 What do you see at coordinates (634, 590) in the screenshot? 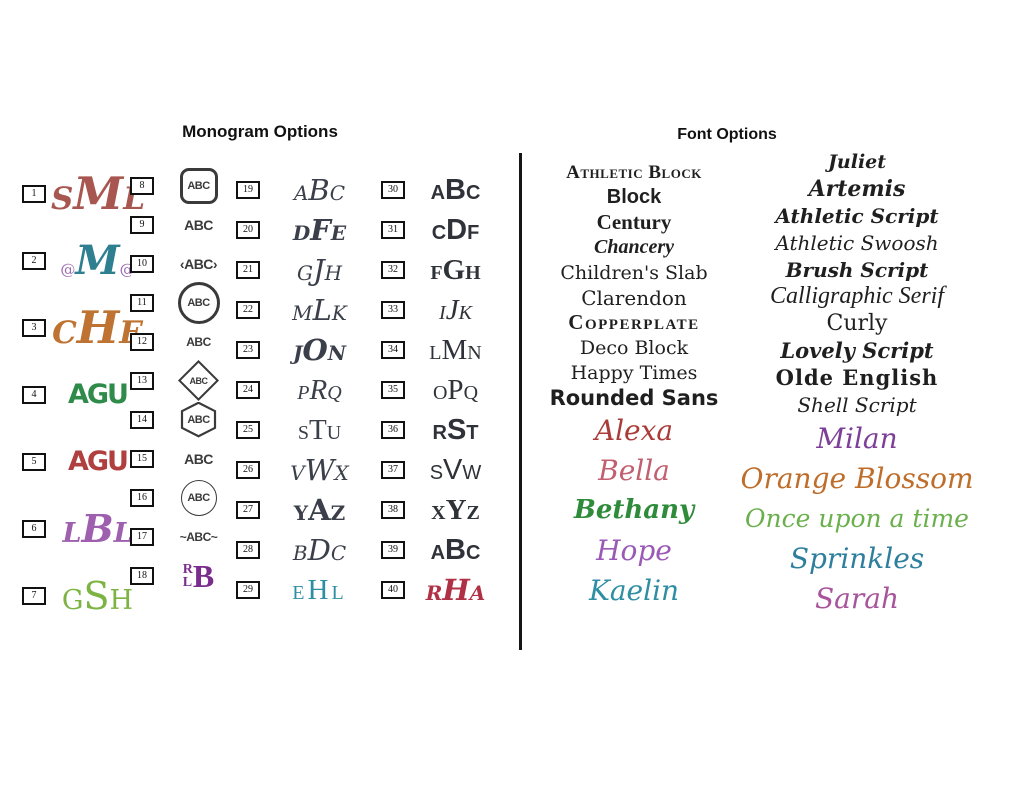
I see `font-option-row: Kaelin` at bounding box center [634, 590].